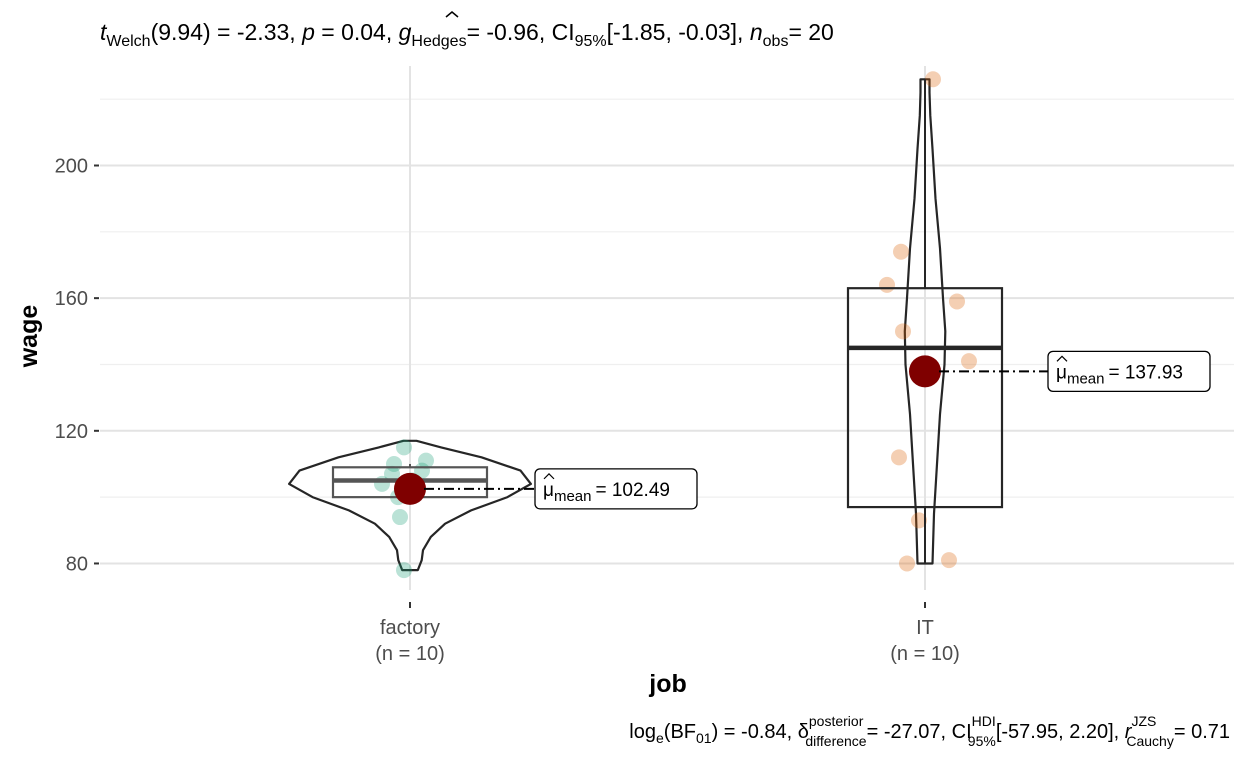 Image resolution: width=1248 pixels, height=768 pixels. I want to click on x-axis-title: job, so click(667, 684).